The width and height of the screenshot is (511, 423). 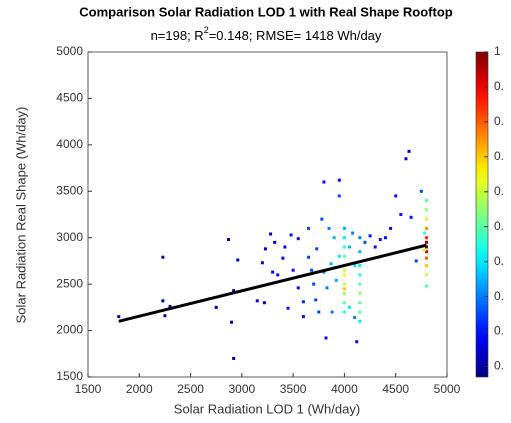 I want to click on y-axis-label: Solar Radiation Real Shape (Wh/day), so click(x=20, y=215).